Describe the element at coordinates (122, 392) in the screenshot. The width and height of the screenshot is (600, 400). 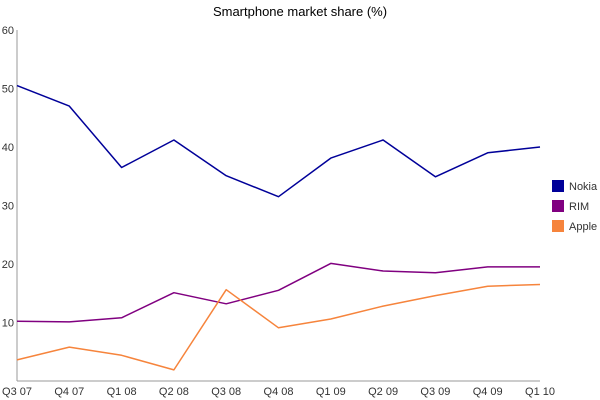
I see `x-tick-label: Q1 08` at that location.